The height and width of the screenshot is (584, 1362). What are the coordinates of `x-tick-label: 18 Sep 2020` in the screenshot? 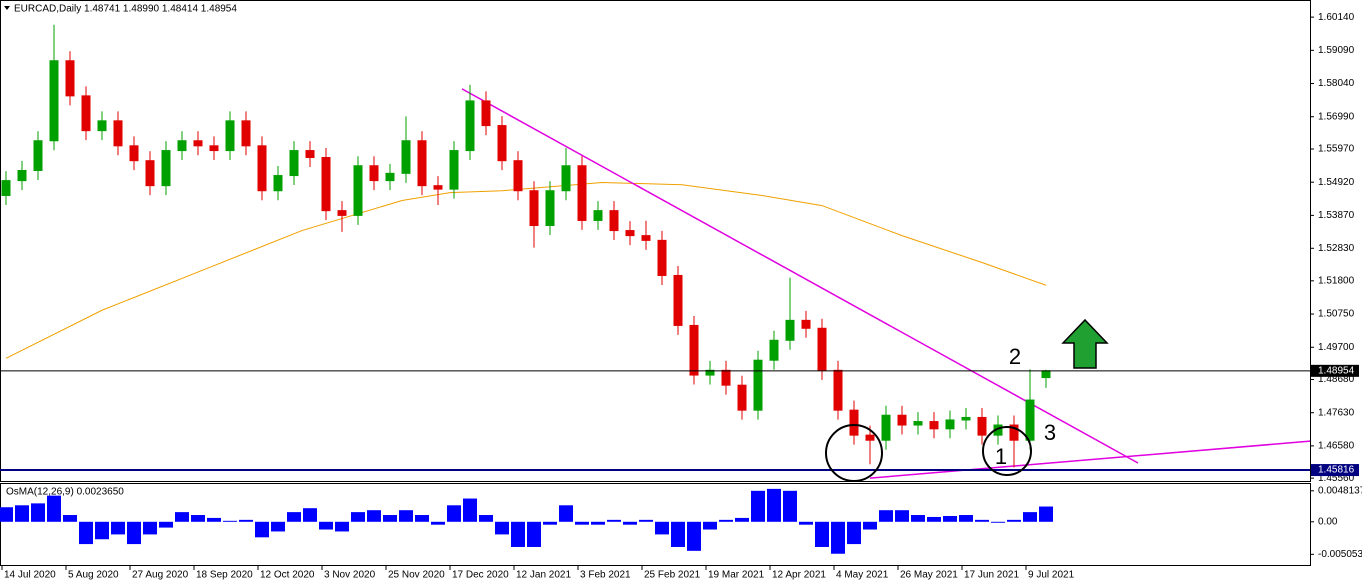 It's located at (224, 575).